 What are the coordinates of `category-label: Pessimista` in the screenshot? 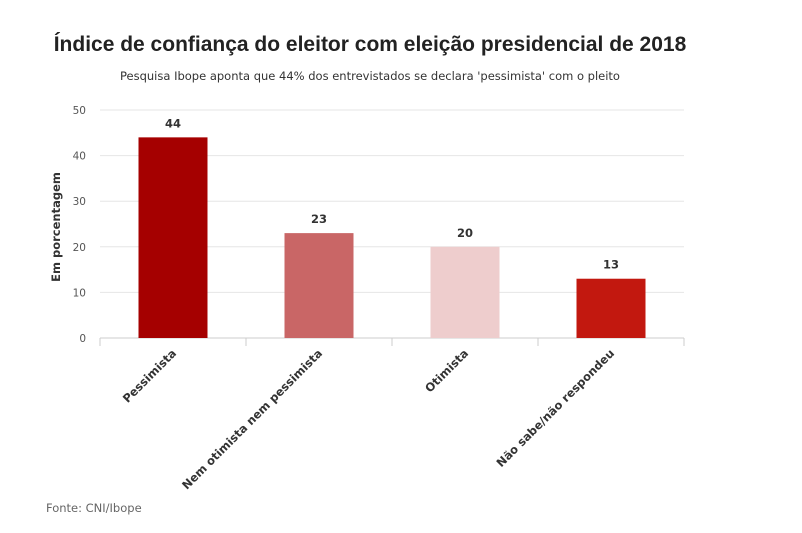 It's located at (149, 375).